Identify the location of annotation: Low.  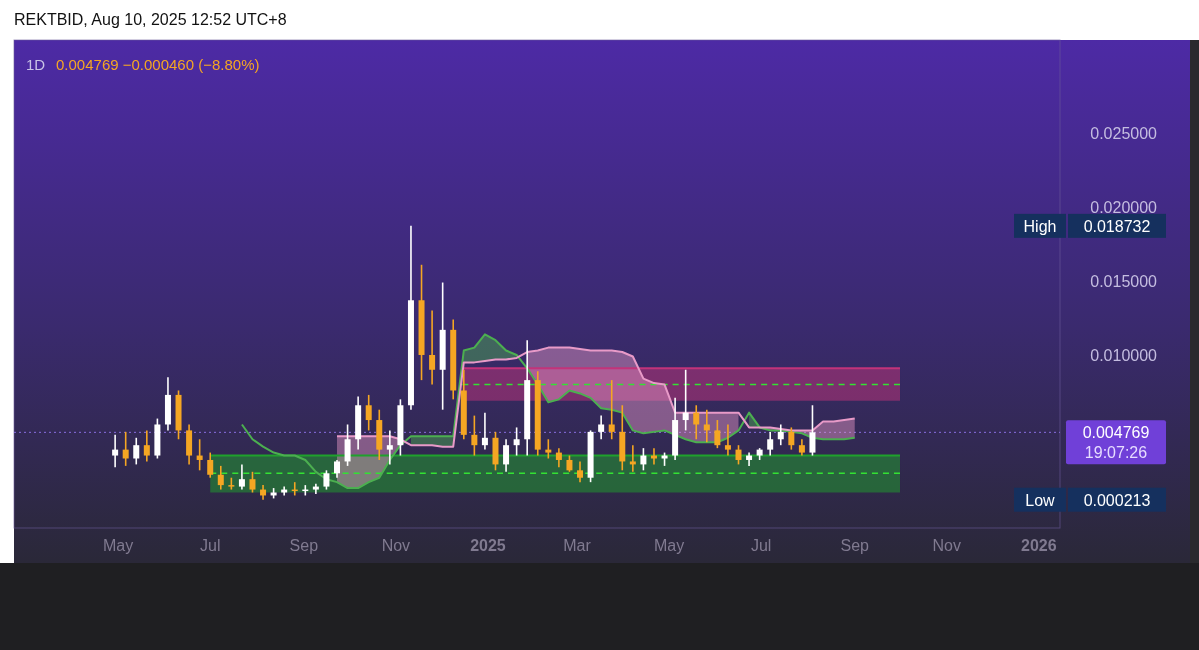
(1040, 500).